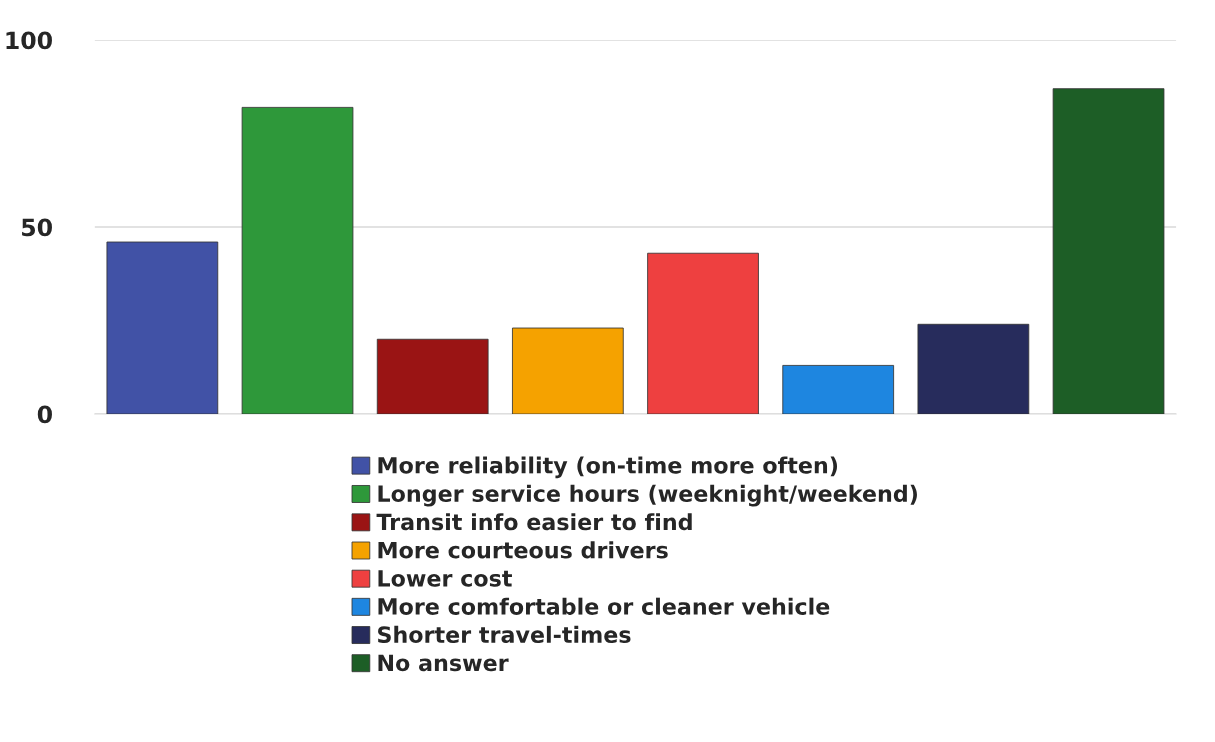  Describe the element at coordinates (604, 606) in the screenshot. I see `legend-label: More comfortable or cleaner vehicle` at that location.